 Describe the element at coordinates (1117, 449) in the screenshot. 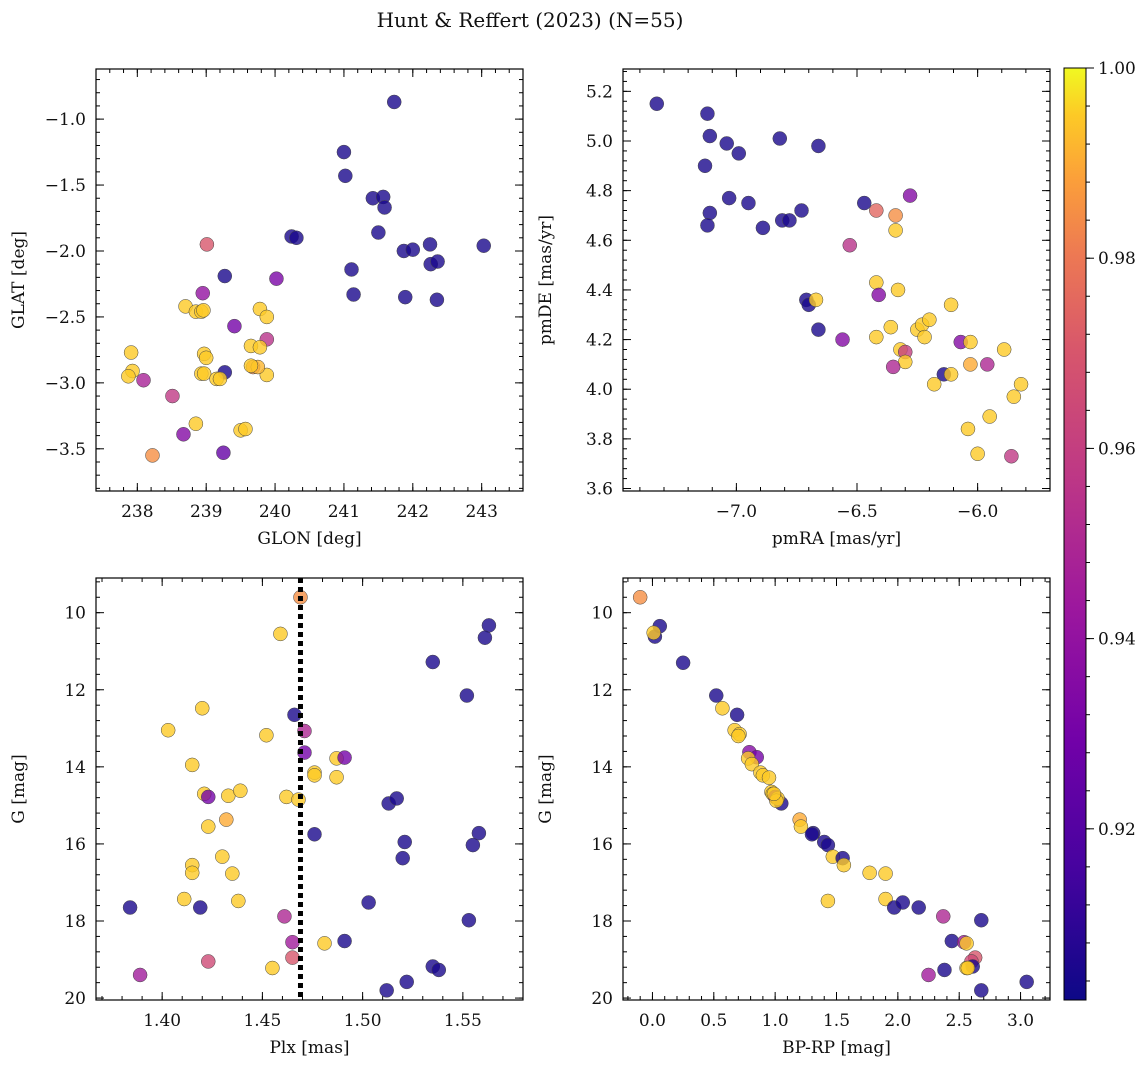

I see `colorbar-tick-label: 0.96` at that location.